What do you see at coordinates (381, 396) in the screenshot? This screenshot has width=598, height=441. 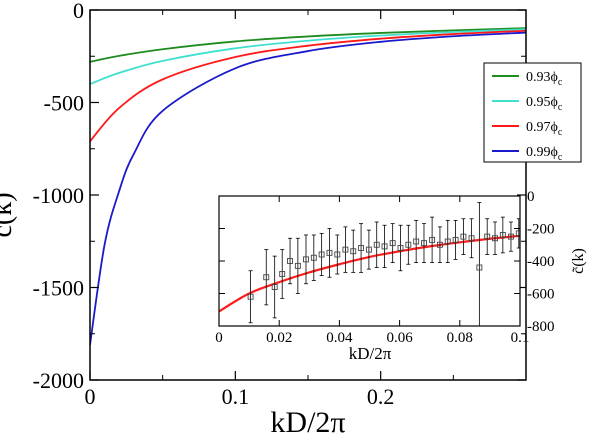 I see `x-tick-label: 0.2` at bounding box center [381, 396].